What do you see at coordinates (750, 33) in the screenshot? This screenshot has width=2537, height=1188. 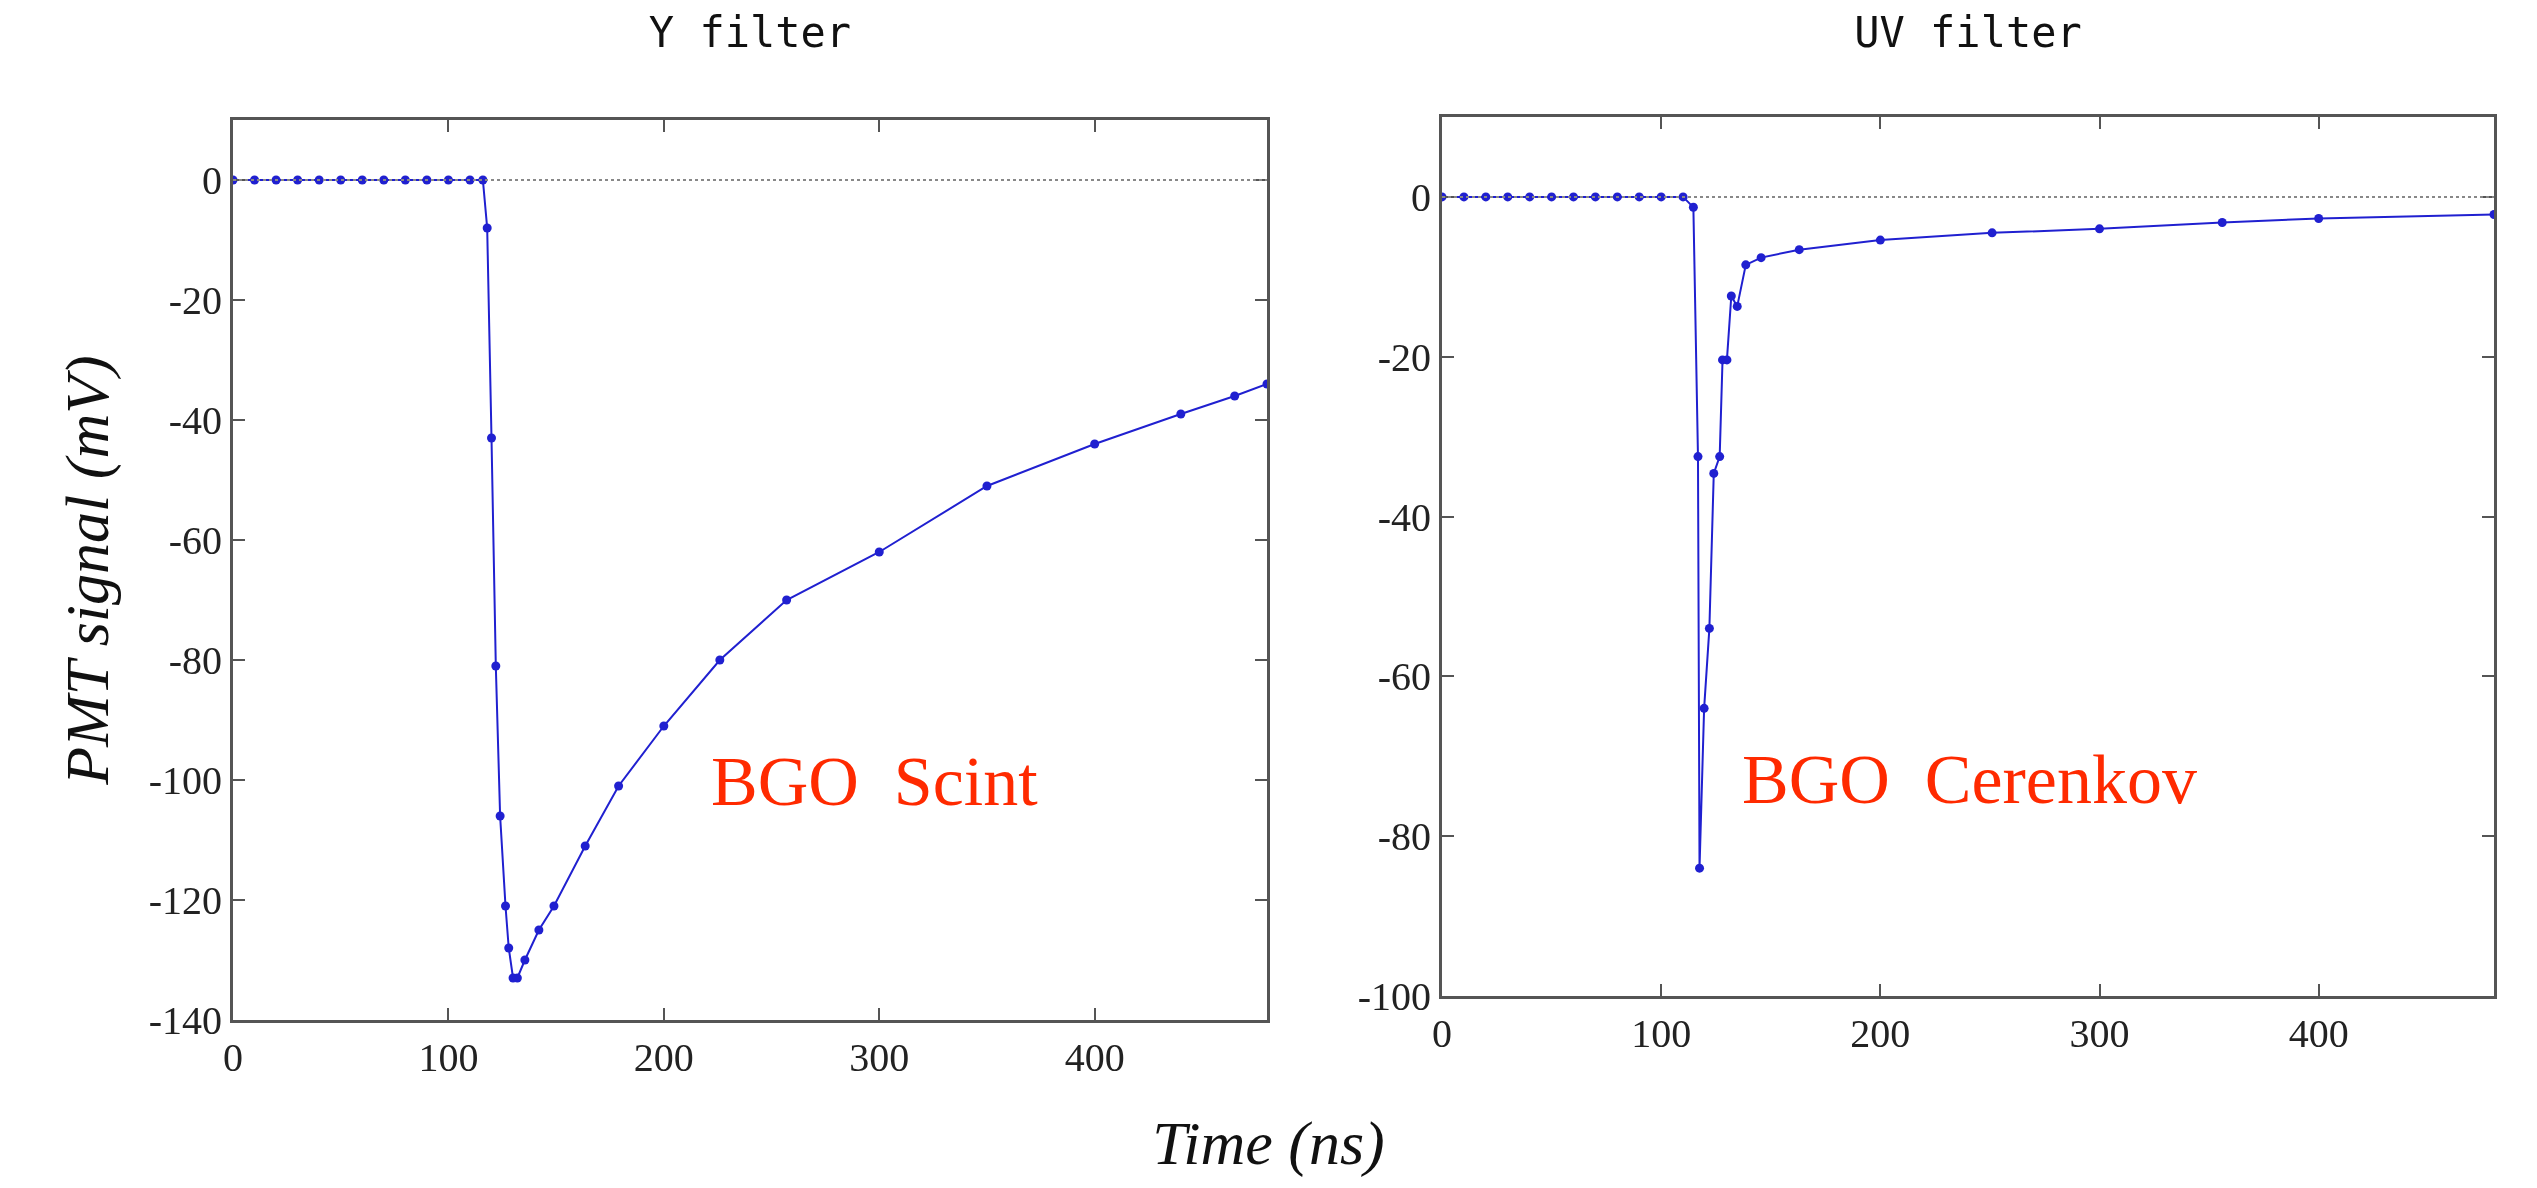 I see `chart-title: Y filter` at bounding box center [750, 33].